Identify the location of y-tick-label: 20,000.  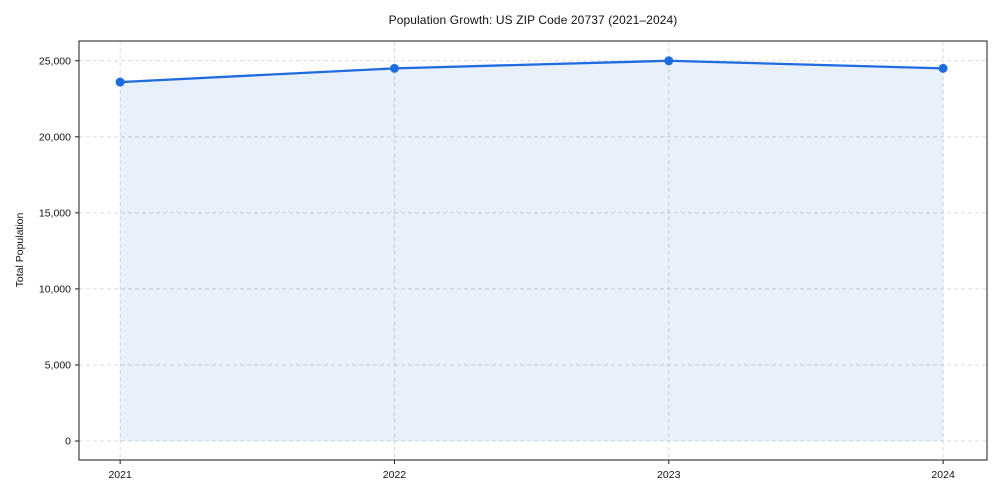
(55, 137).